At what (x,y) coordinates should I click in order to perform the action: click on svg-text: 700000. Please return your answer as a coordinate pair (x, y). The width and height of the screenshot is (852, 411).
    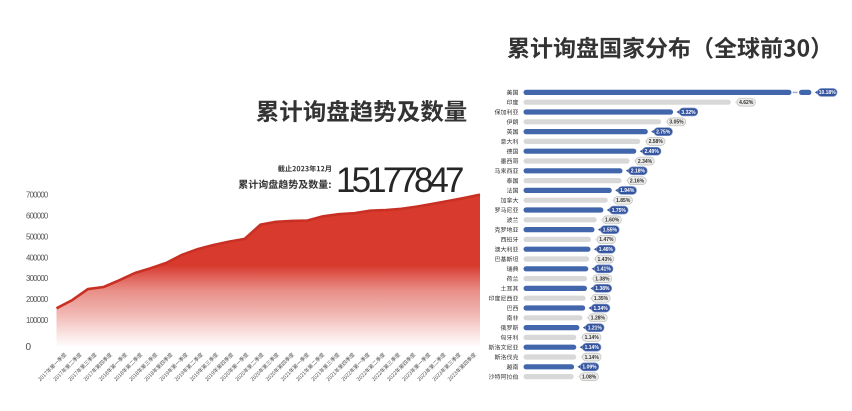
    Looking at the image, I should click on (37, 195).